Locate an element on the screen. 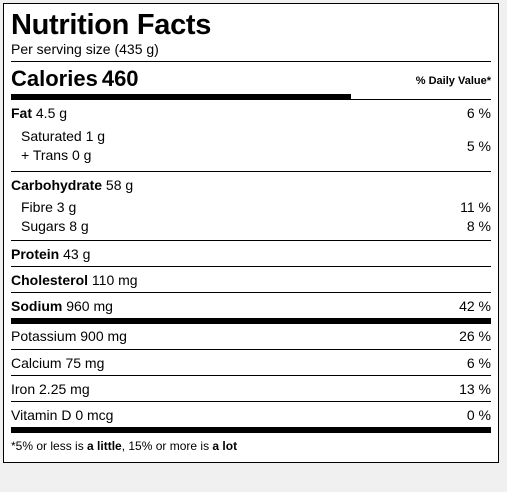 This screenshot has width=507, height=492. nutrient-name: Cholesterol is located at coordinates (50, 280).